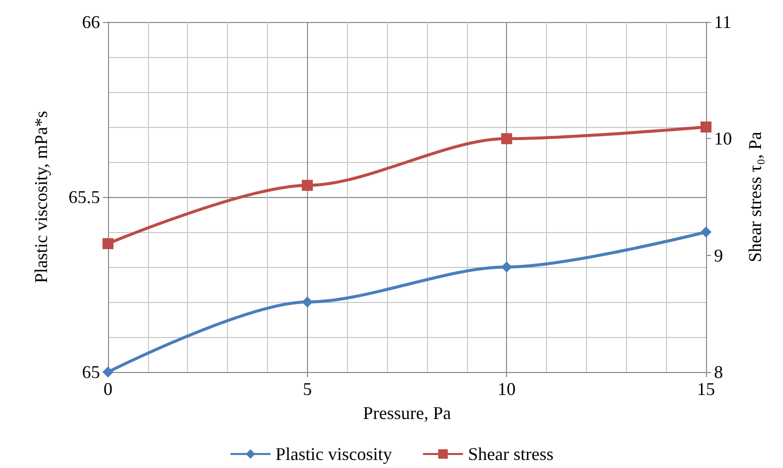 The height and width of the screenshot is (468, 783). Describe the element at coordinates (507, 389) in the screenshot. I see `x-tick-label: 10` at that location.